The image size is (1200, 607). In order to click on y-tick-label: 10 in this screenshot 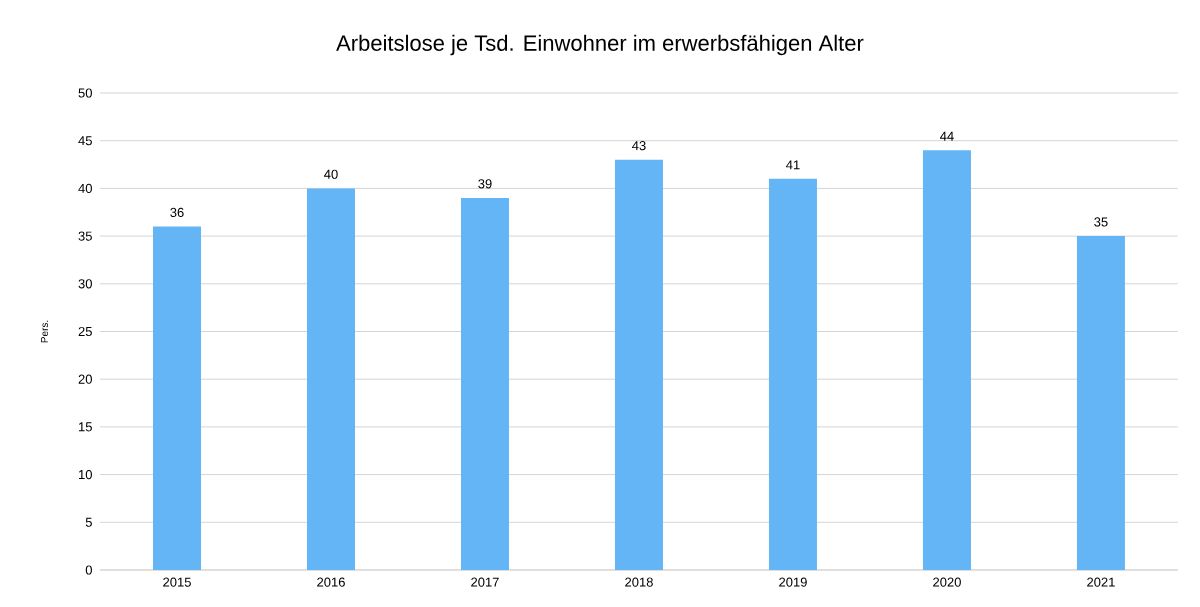, I will do `click(85, 474)`.